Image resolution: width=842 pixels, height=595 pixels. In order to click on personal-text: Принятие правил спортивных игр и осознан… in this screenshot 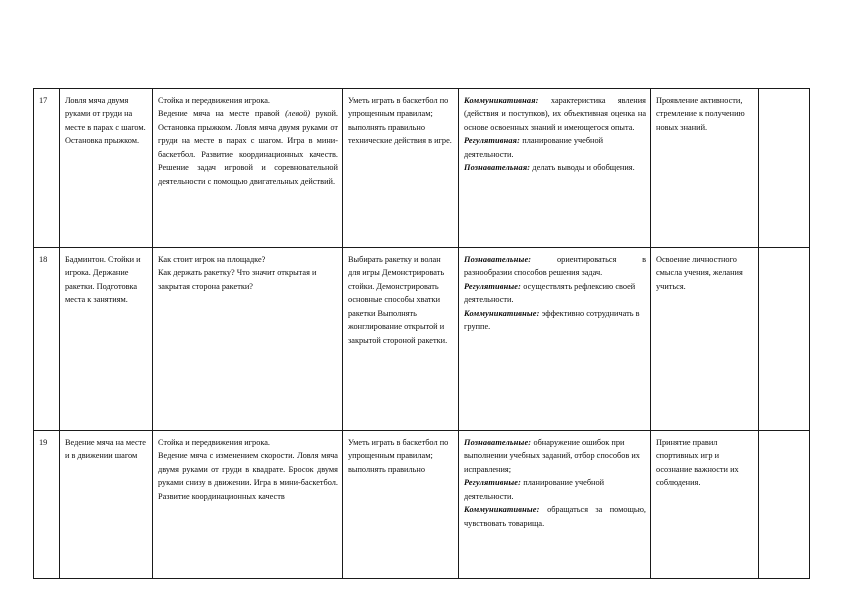, I will do `click(697, 463)`.